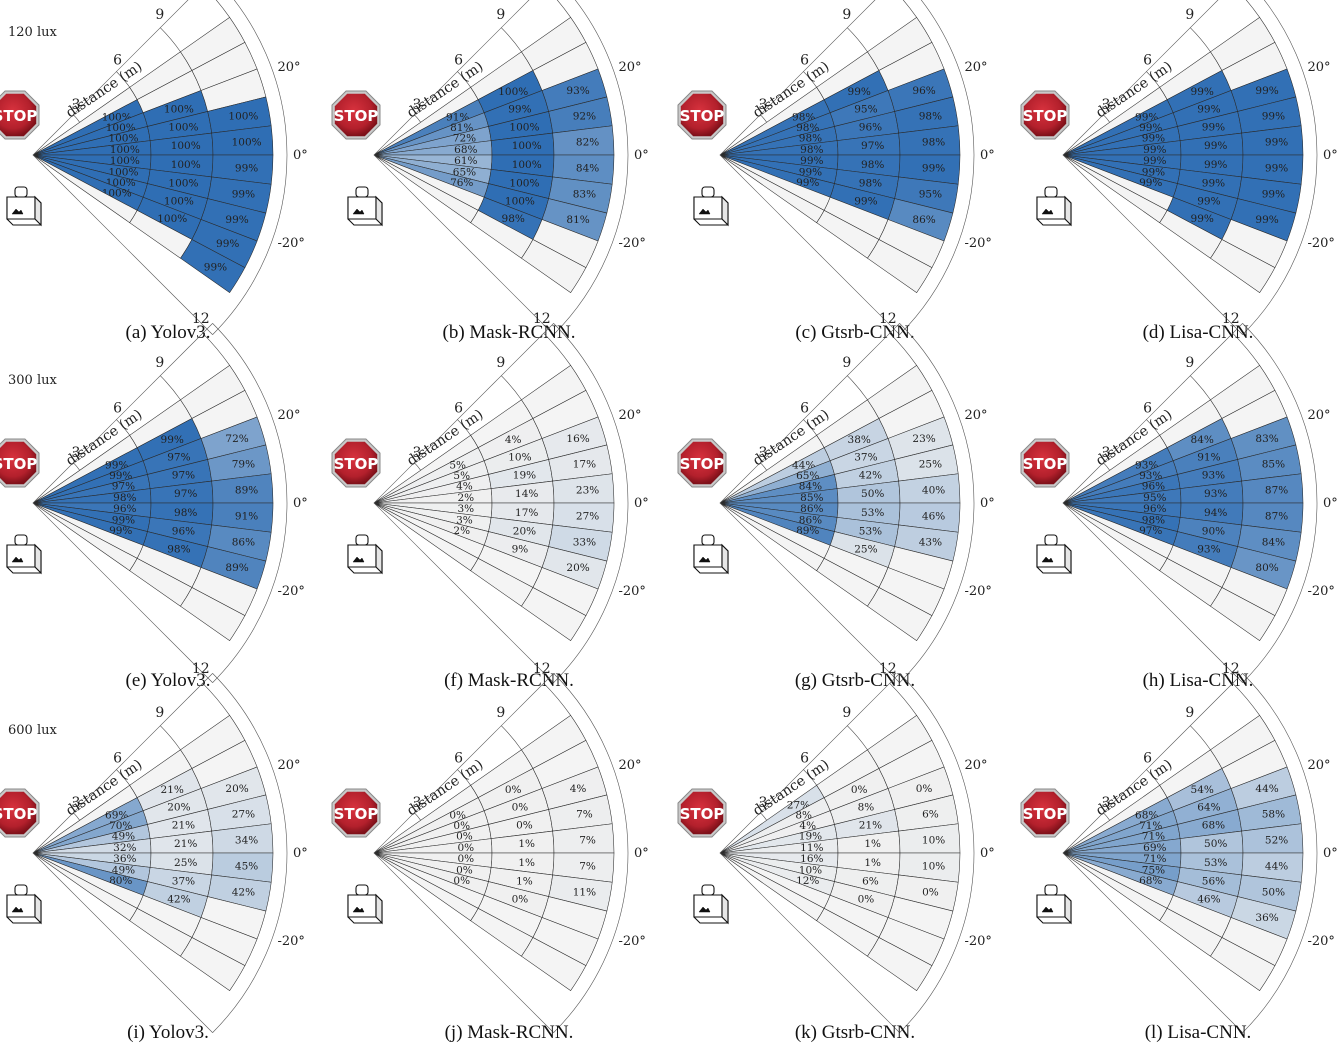  I want to click on panel-caption: (l) Lisa-CNN., so click(1198, 1032).